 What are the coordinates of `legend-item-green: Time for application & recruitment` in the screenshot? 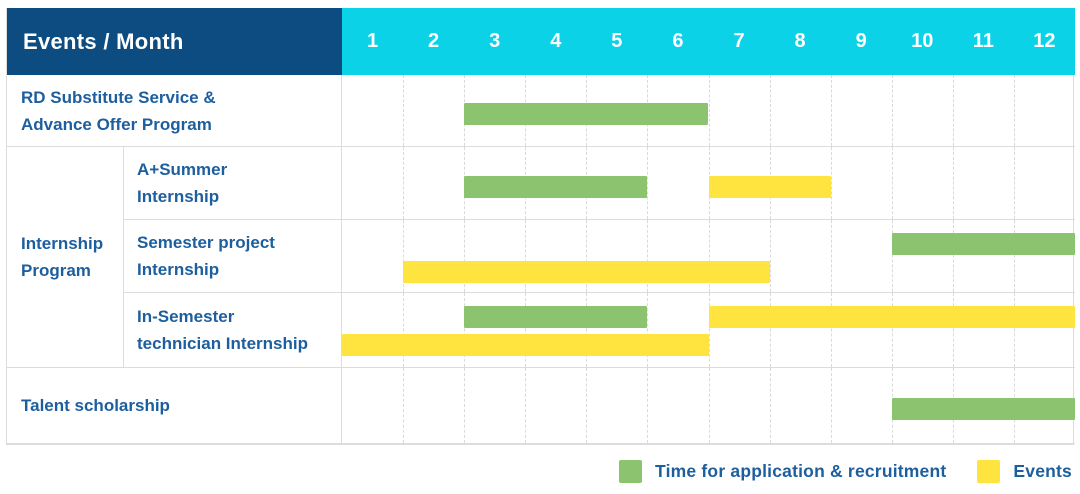 It's located at (782, 471).